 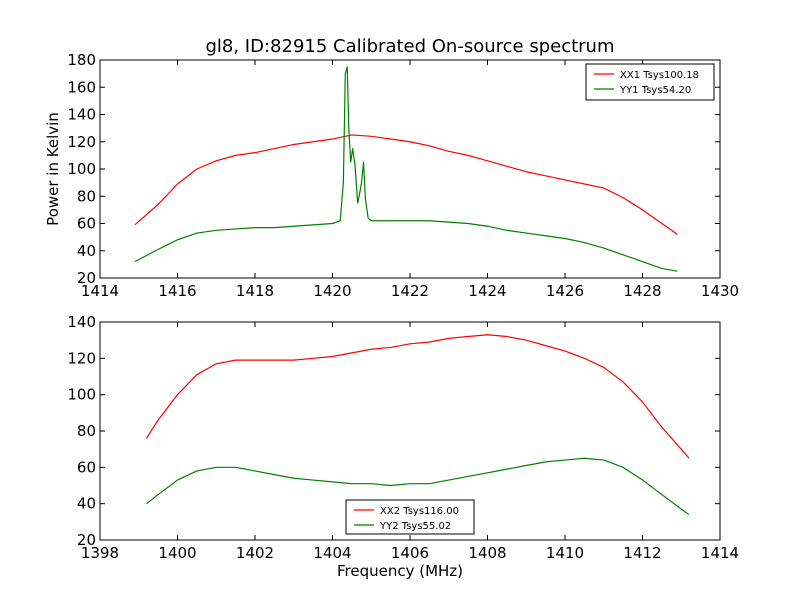 What do you see at coordinates (400, 571) in the screenshot?
I see `x-axis-label: Frequency (MHz)` at bounding box center [400, 571].